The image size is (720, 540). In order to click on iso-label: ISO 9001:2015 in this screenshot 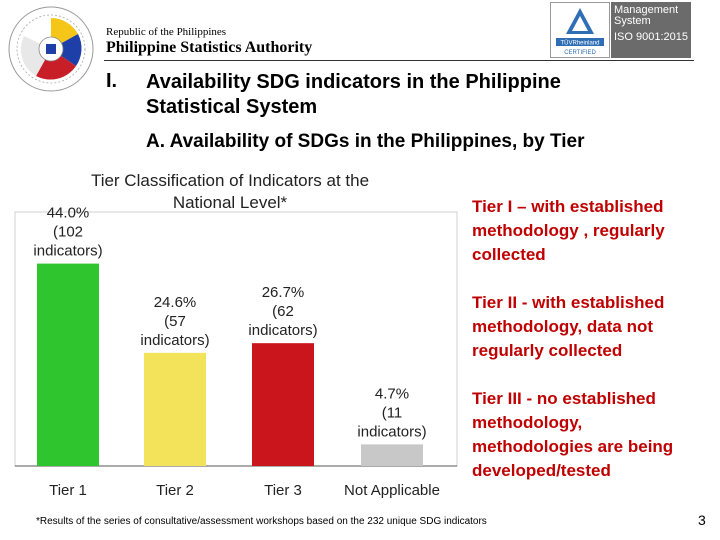, I will do `click(651, 37)`.